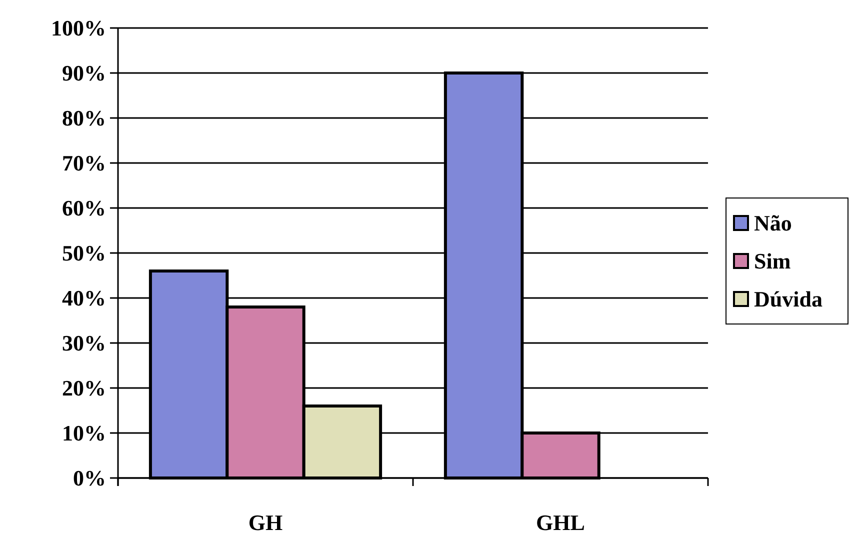  What do you see at coordinates (84, 388) in the screenshot?
I see `y-tick-label: 20%` at bounding box center [84, 388].